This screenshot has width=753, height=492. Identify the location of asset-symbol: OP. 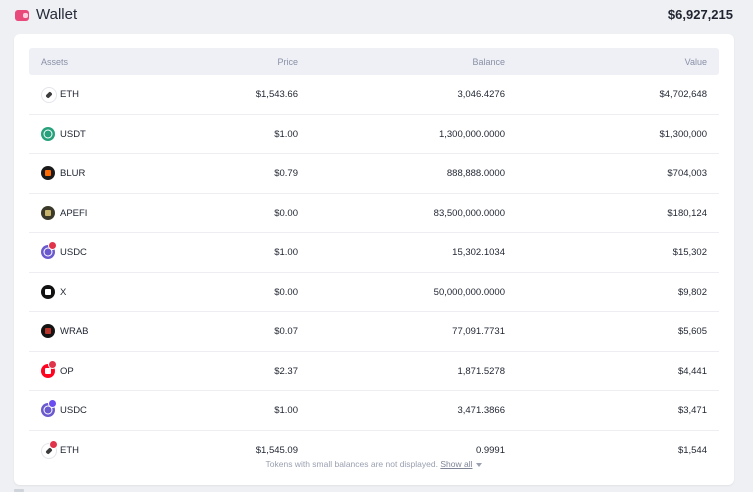
(67, 371).